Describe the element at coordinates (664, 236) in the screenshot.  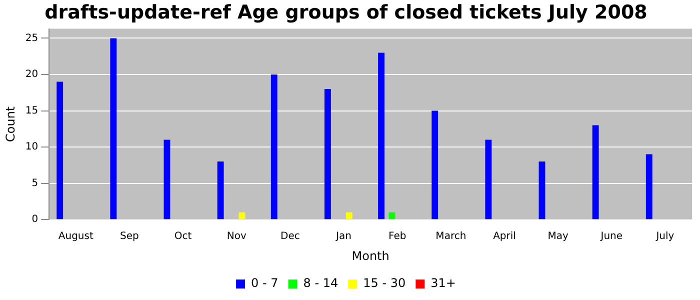
I see `x-tick-label: July` at that location.